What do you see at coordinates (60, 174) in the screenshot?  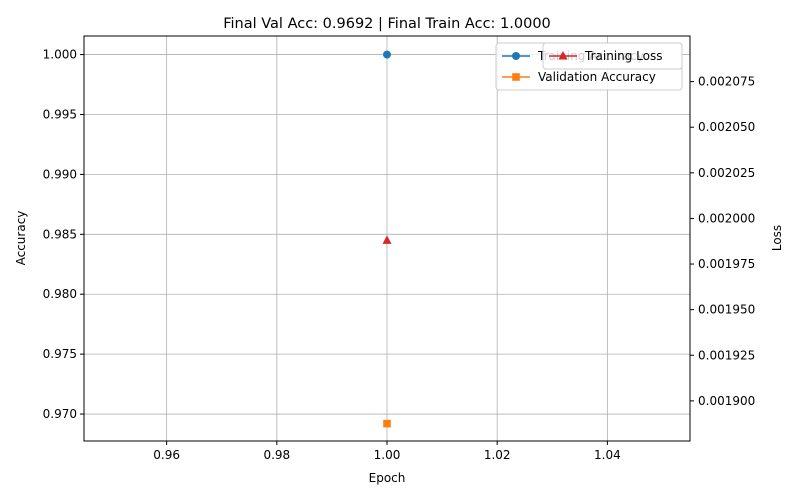 I see `y-tick-label: 0.990` at bounding box center [60, 174].